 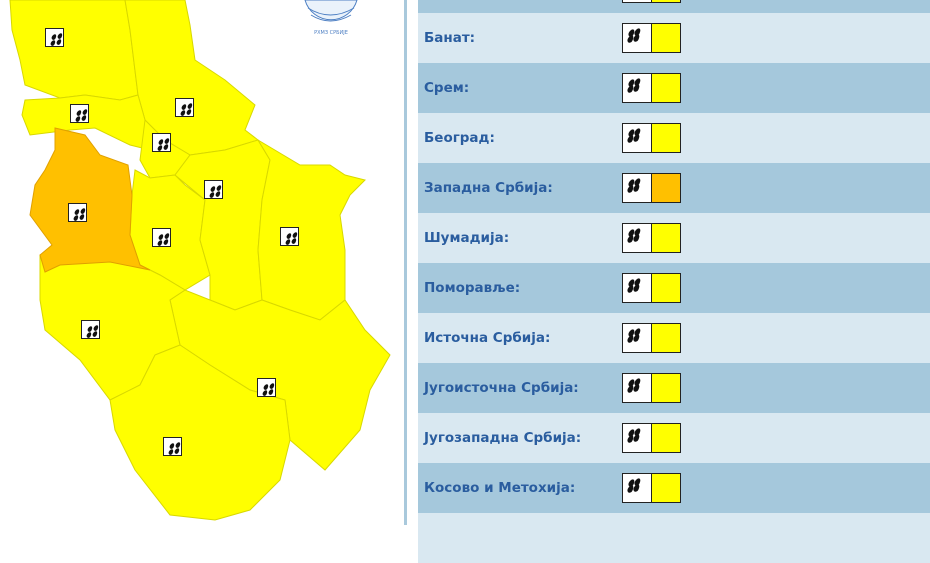 What do you see at coordinates (487, 338) in the screenshot?
I see `region-label: Источна Србија:` at bounding box center [487, 338].